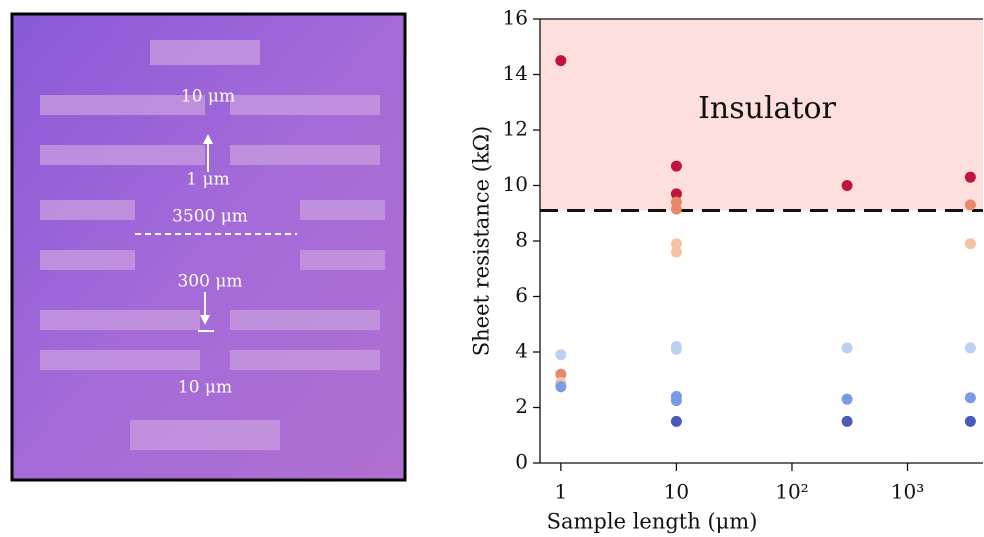 This screenshot has height=537, width=984. Describe the element at coordinates (521, 295) in the screenshot. I see `y-tick-label: 6` at that location.